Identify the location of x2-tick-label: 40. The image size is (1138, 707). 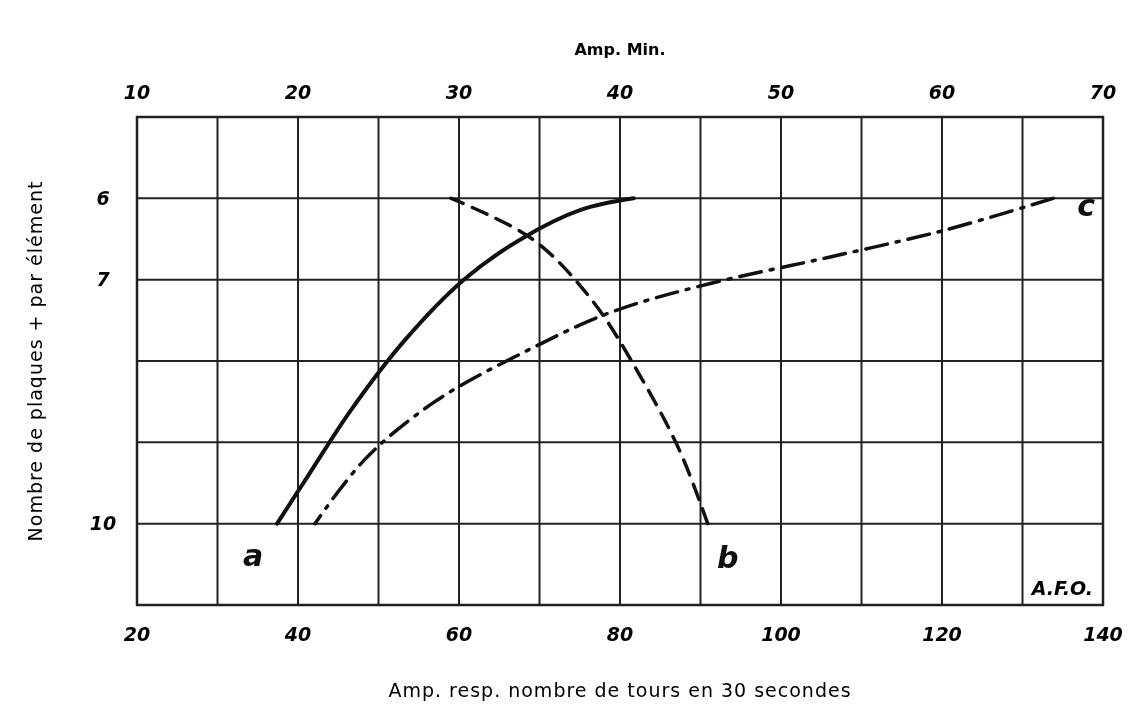
(619, 92).